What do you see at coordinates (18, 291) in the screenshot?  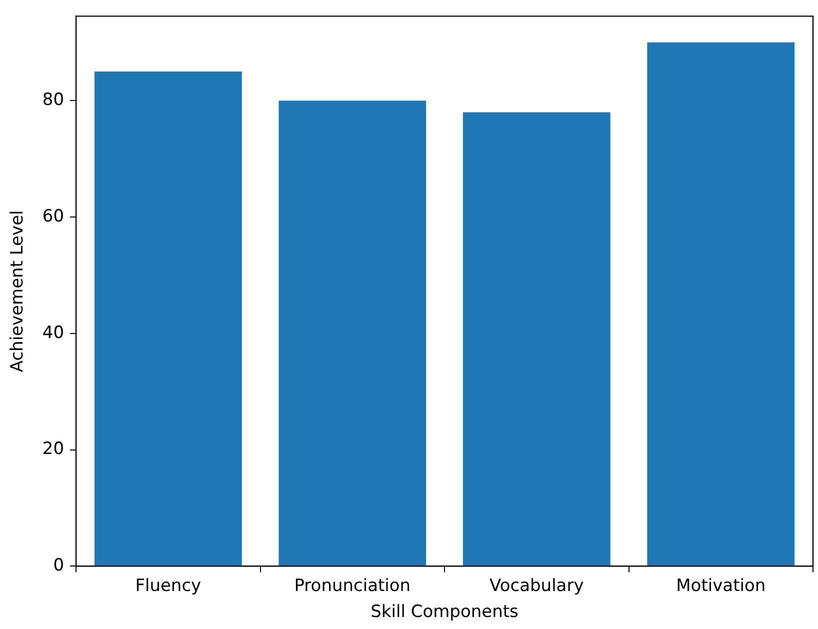 I see `y-axis-title: Achievement Level` at bounding box center [18, 291].